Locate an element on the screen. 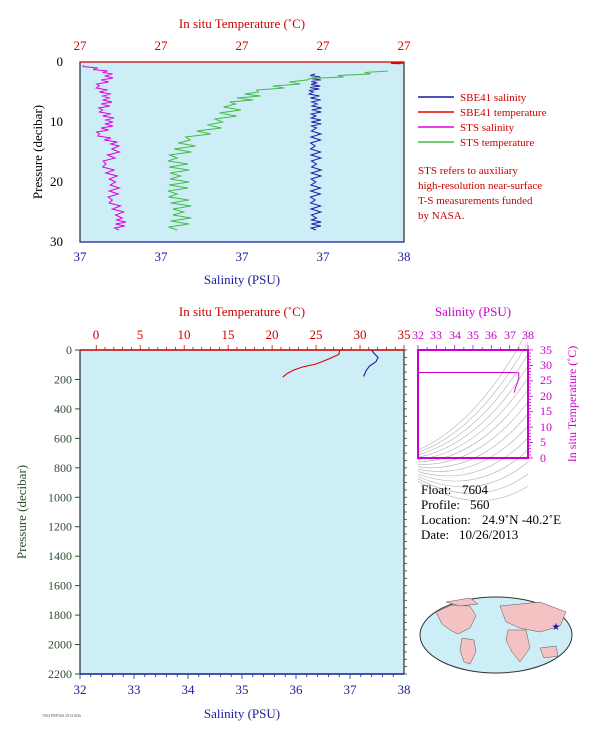 The width and height of the screenshot is (601, 736). top-series-group is located at coordinates (243, 146).